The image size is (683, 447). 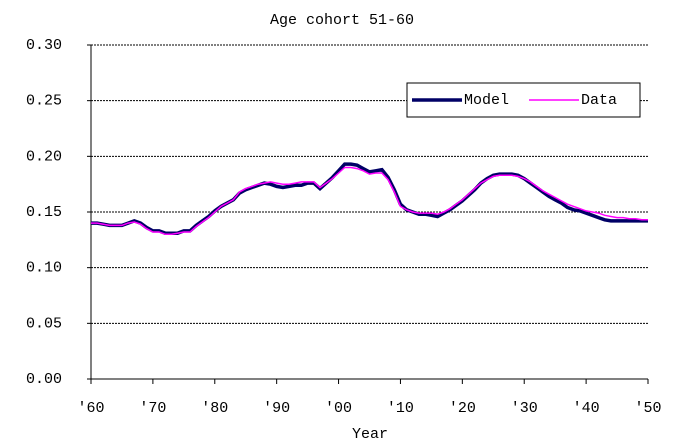 What do you see at coordinates (44, 212) in the screenshot?
I see `y-tick-label: 0.15` at bounding box center [44, 212].